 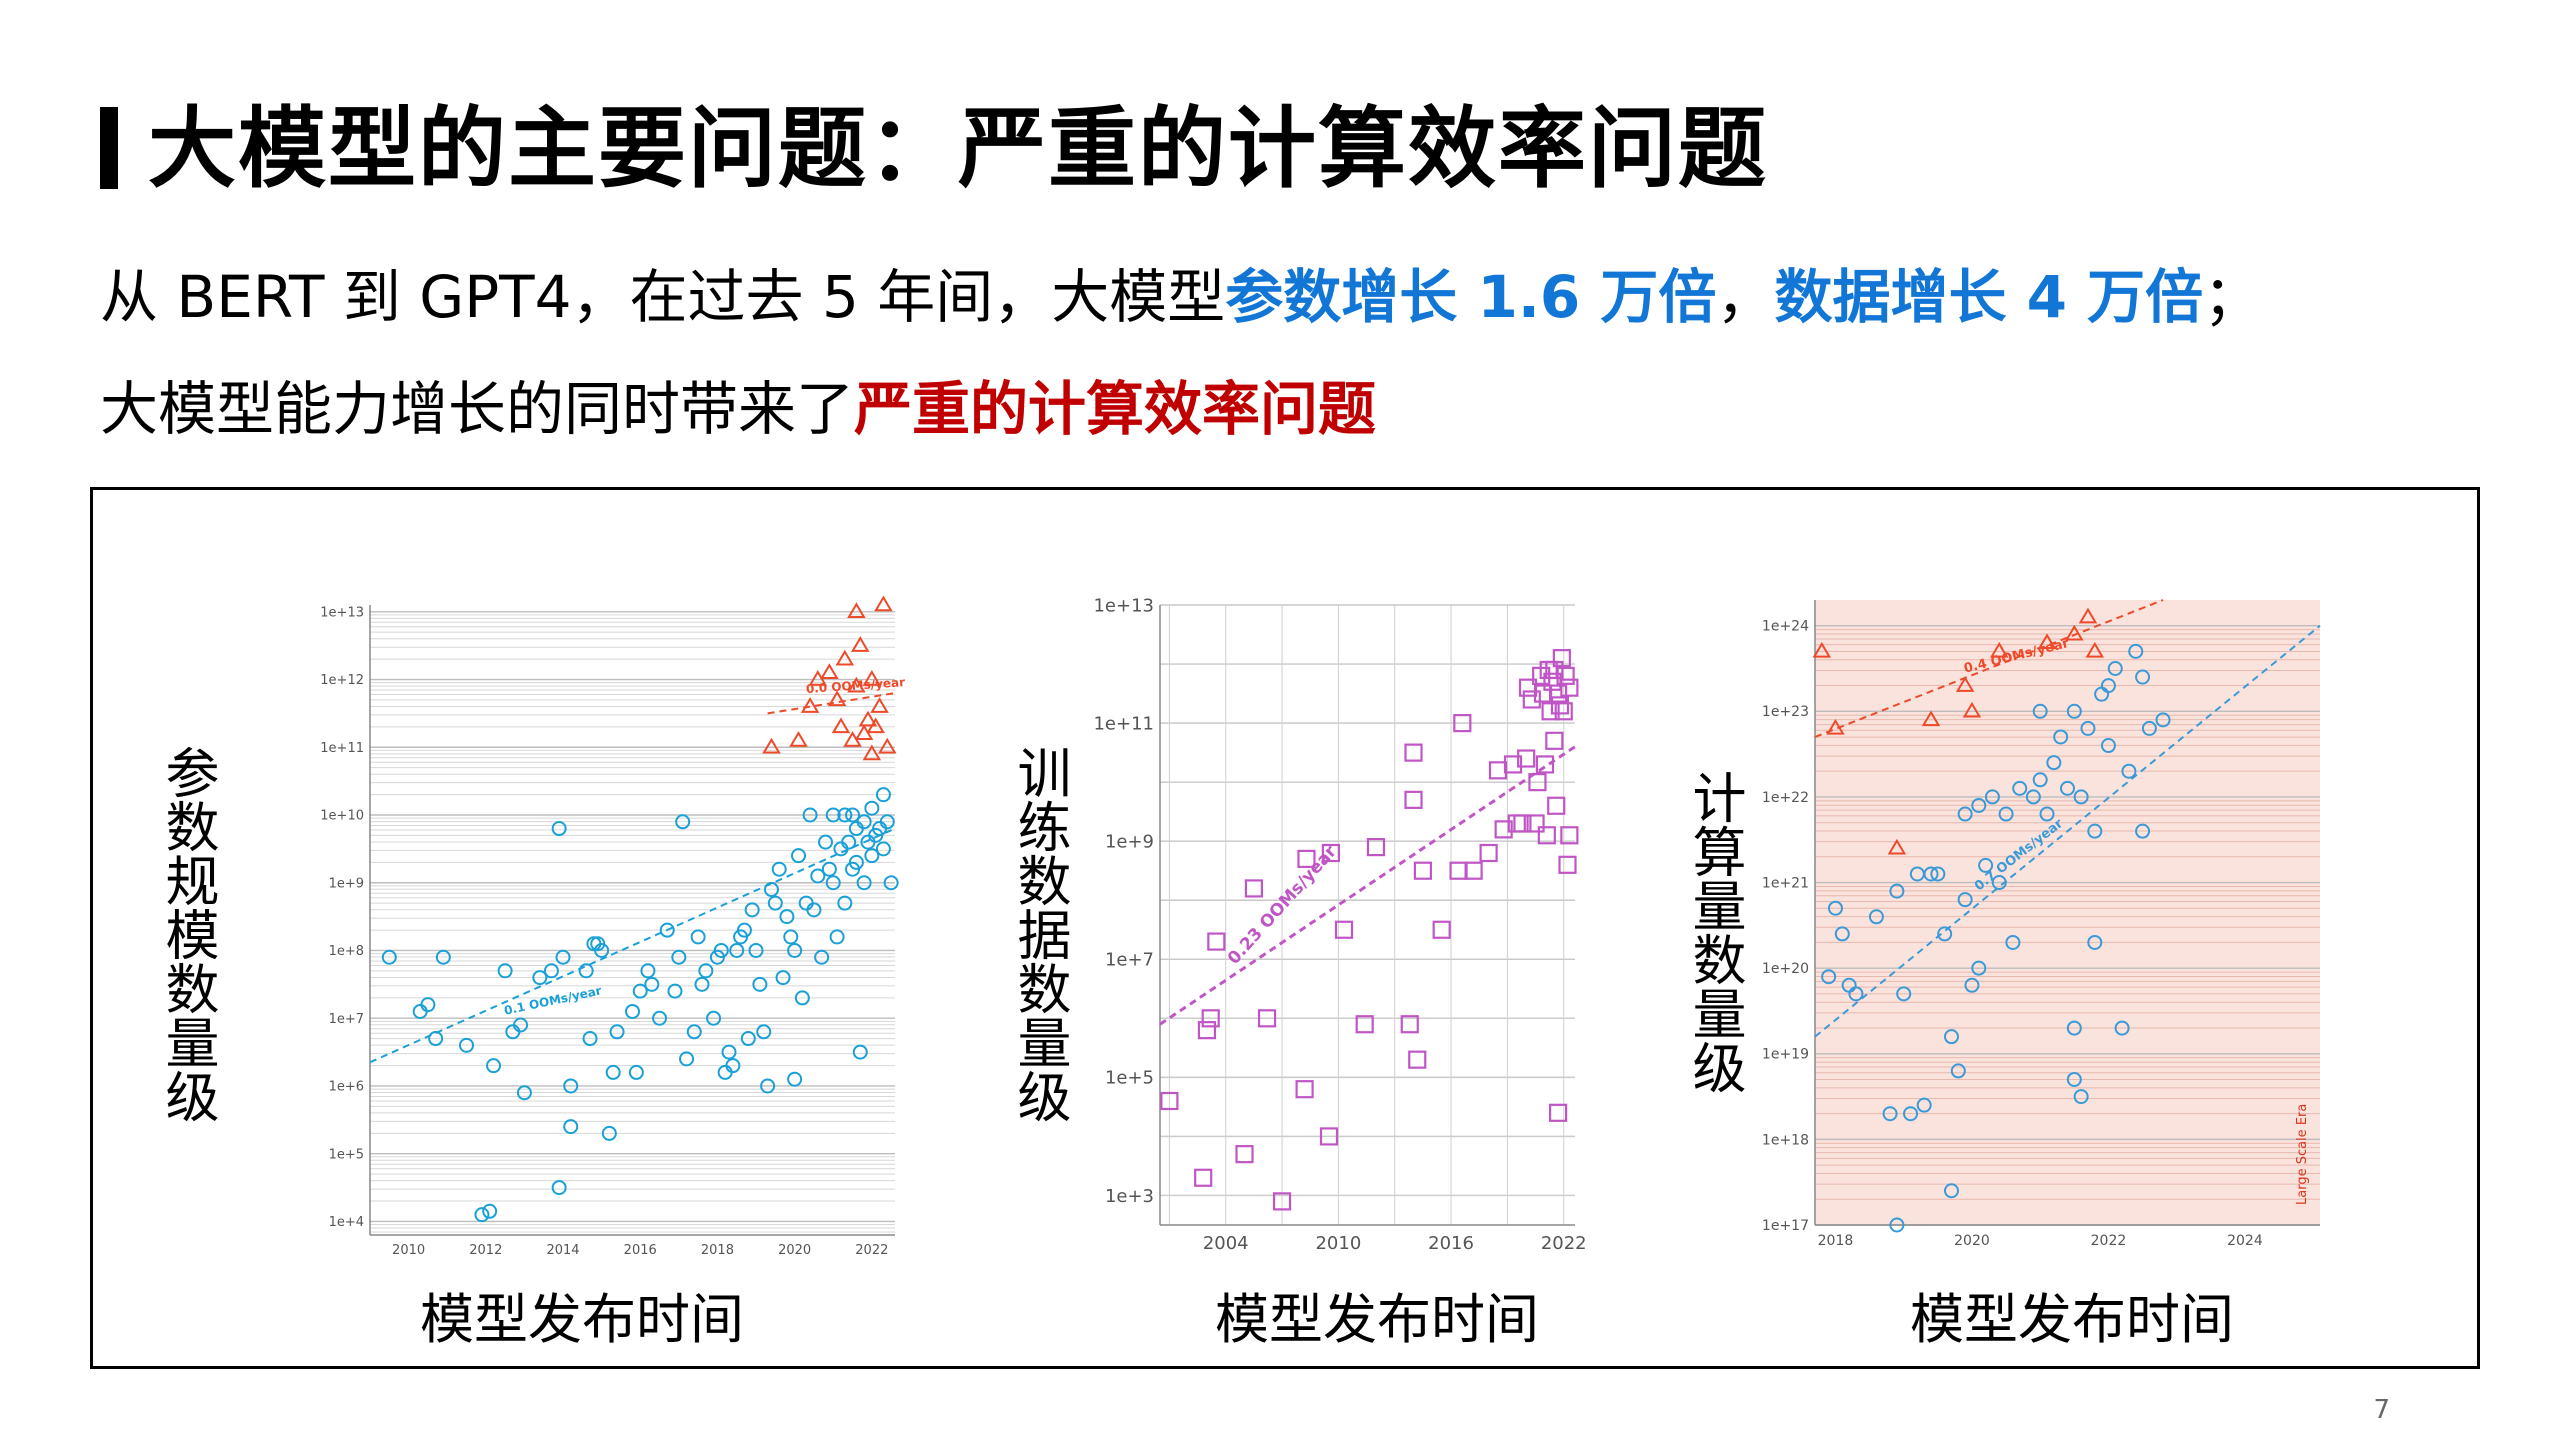 I want to click on y-tick-label: 1e+17, so click(x=1785, y=1226).